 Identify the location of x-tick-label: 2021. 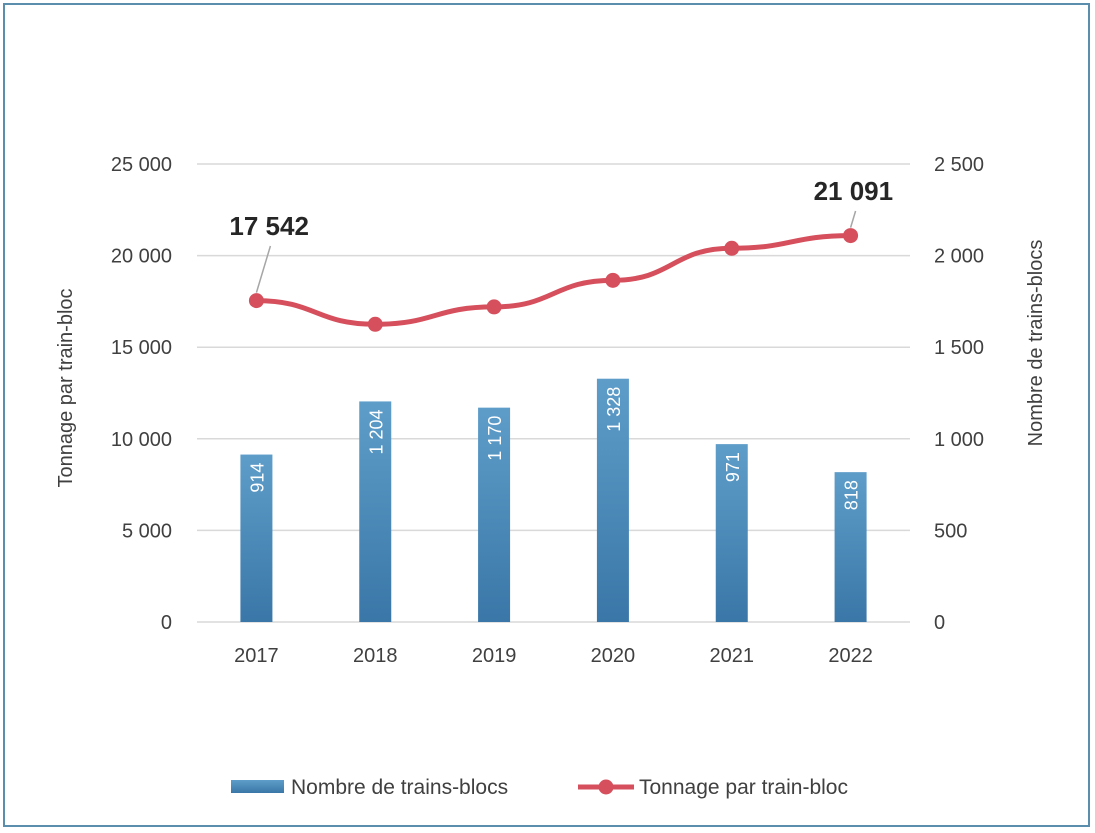
(732, 656).